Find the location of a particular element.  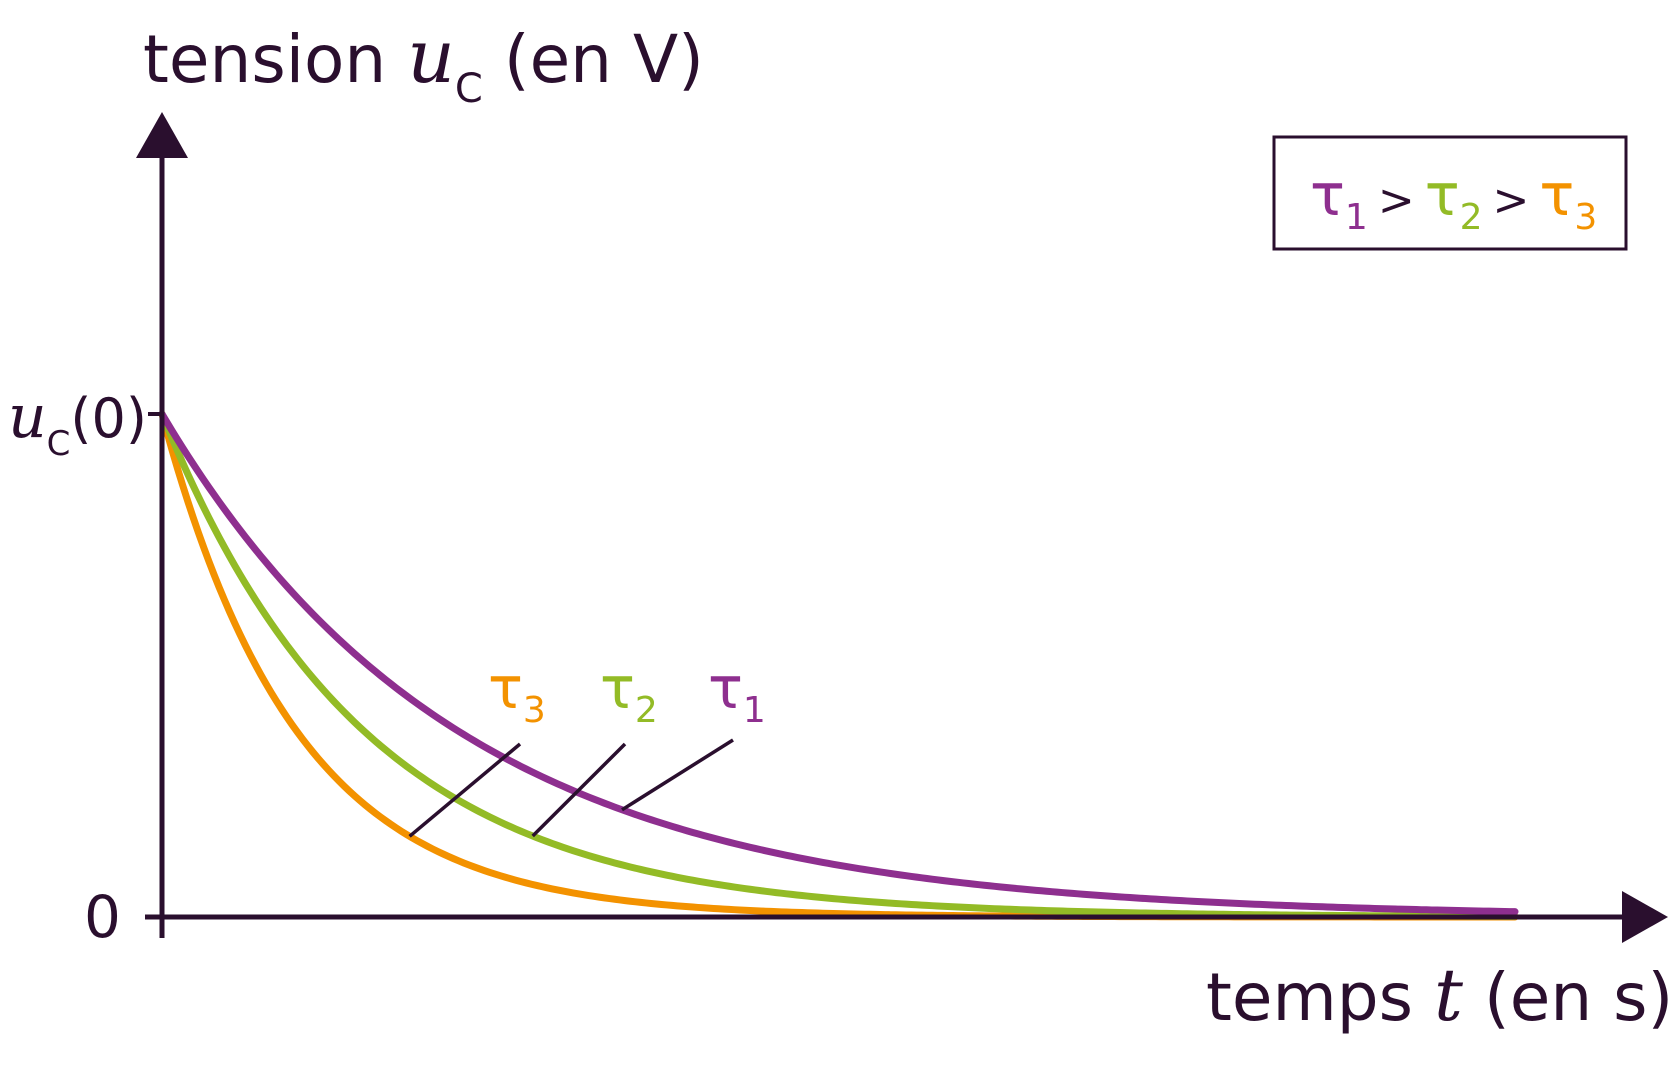

y-axis-title: tension uC (en V) is located at coordinates (423, 63).